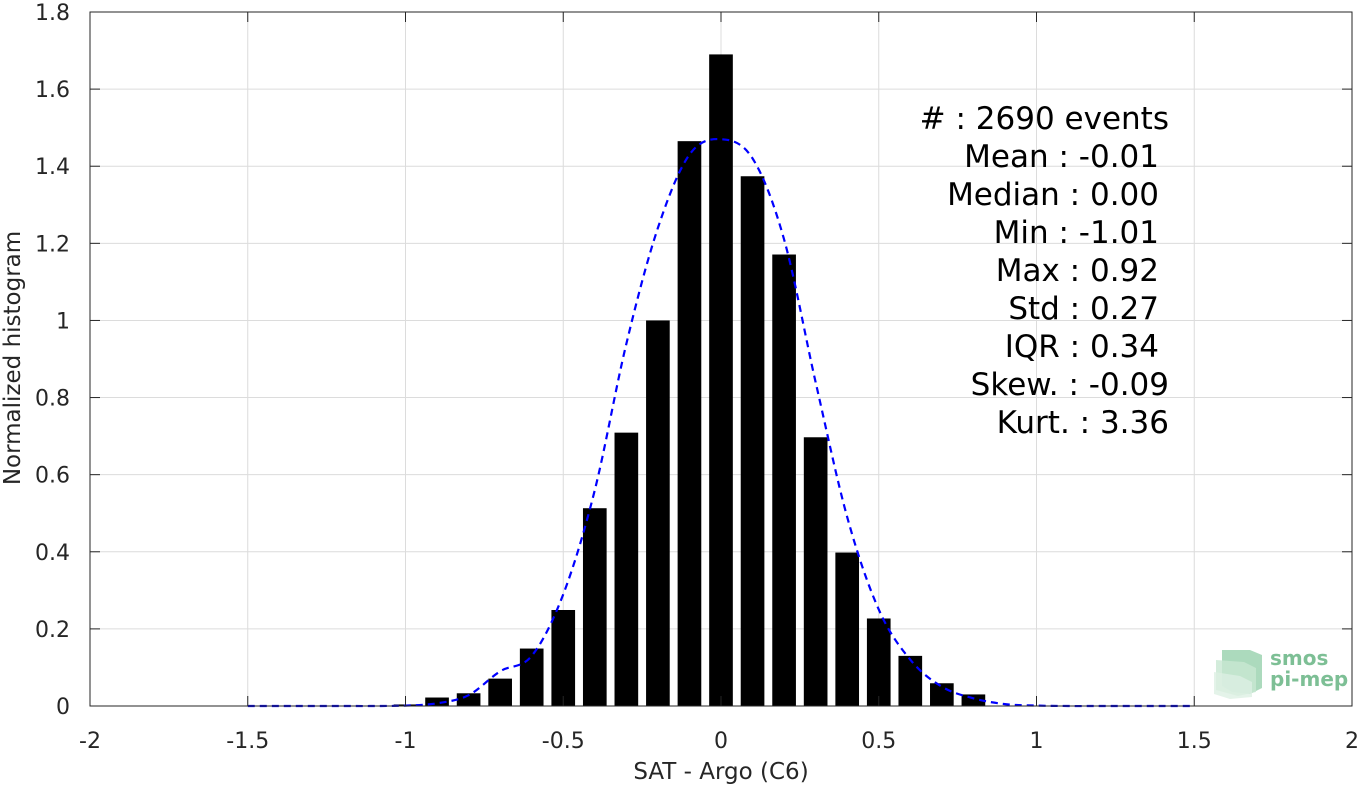  What do you see at coordinates (1053, 195) in the screenshot?
I see `stats-median: Median : 0.00` at bounding box center [1053, 195].